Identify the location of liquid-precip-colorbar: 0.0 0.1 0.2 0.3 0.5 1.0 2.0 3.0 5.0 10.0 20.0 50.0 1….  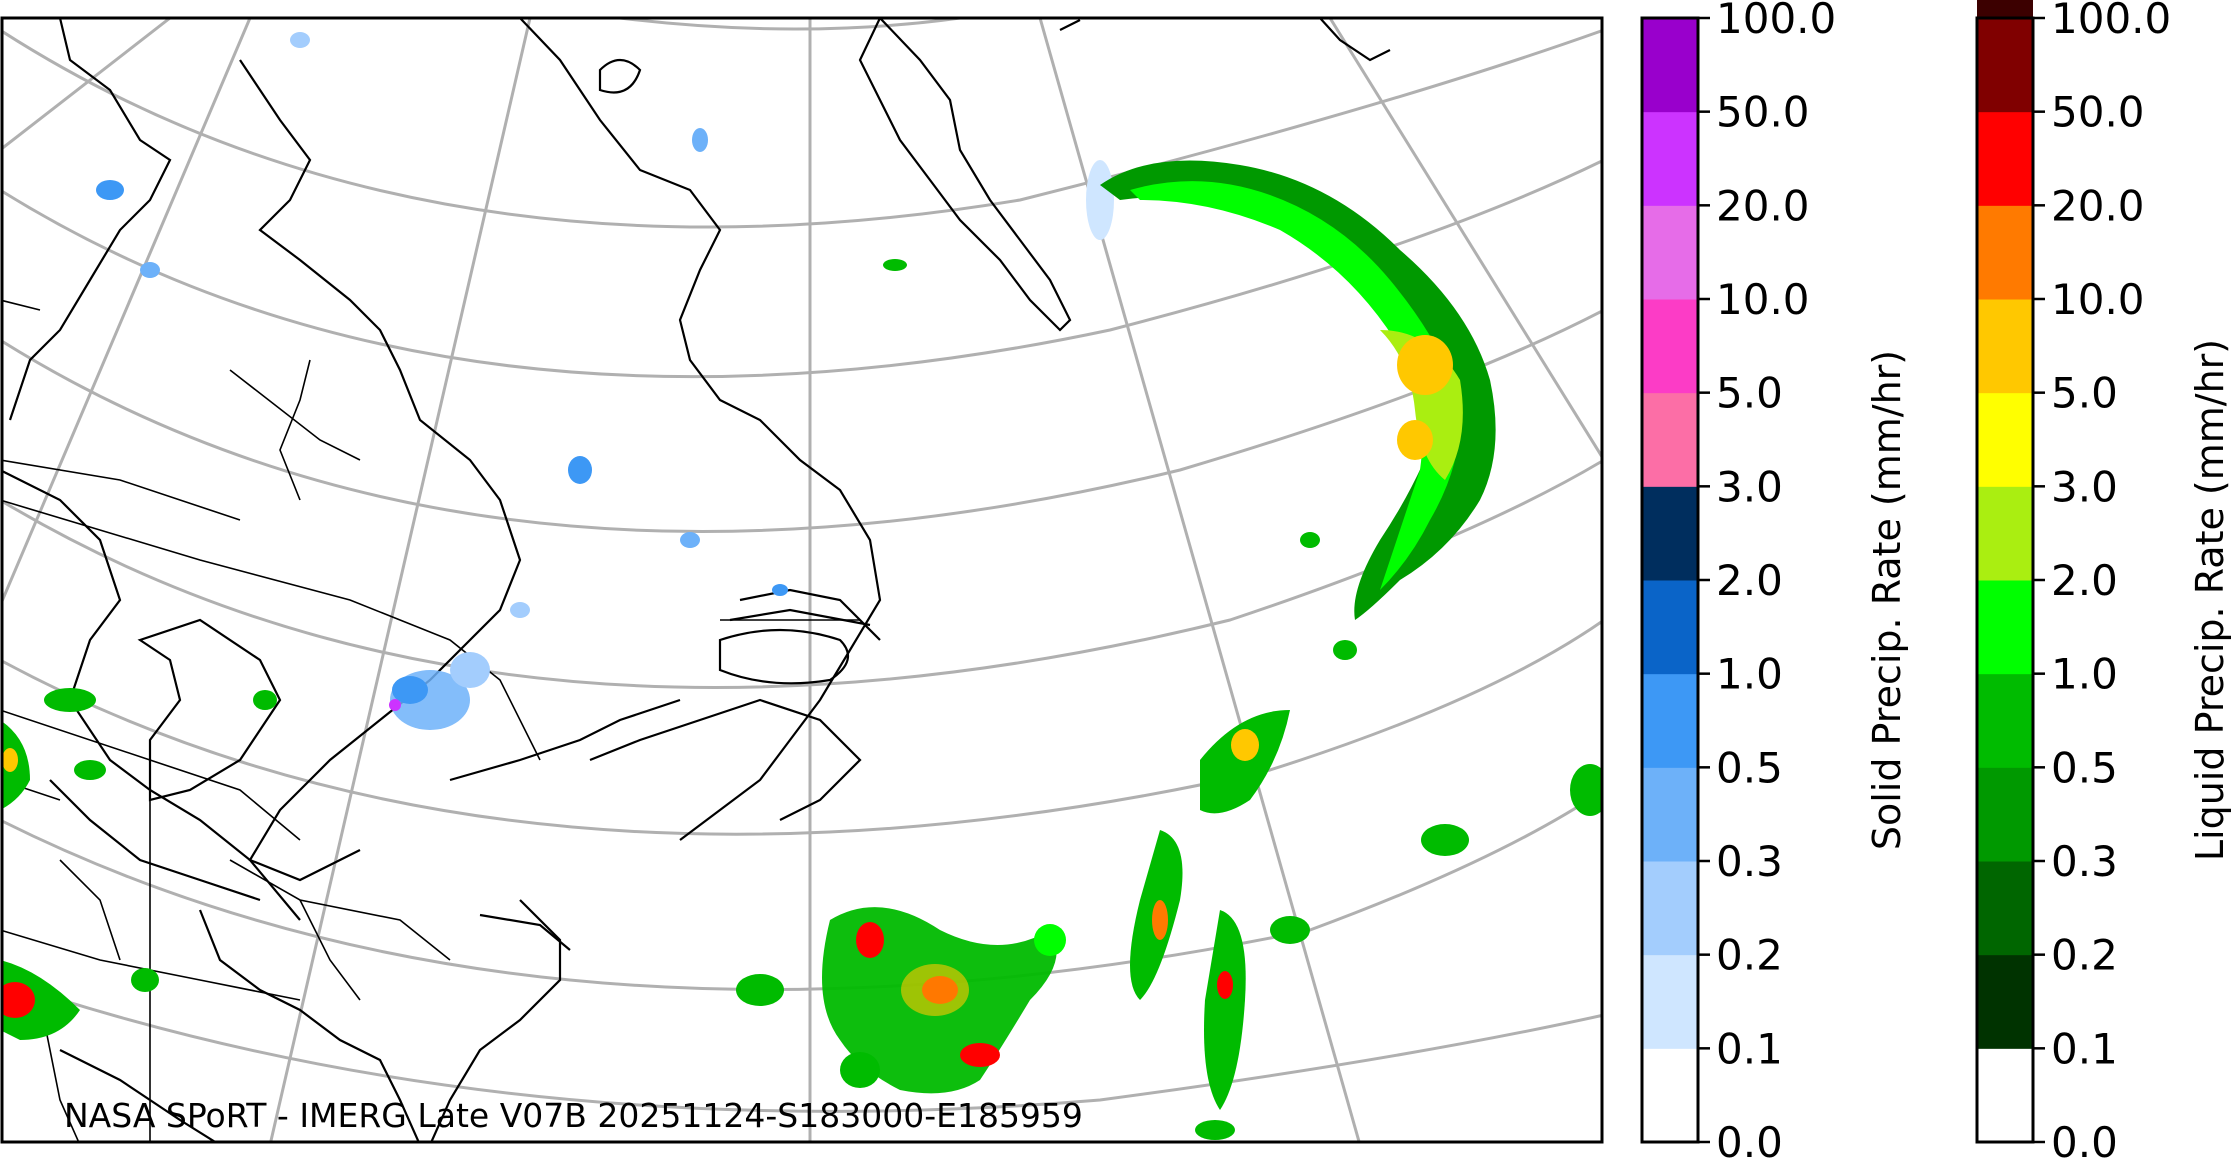
(2103, 583).